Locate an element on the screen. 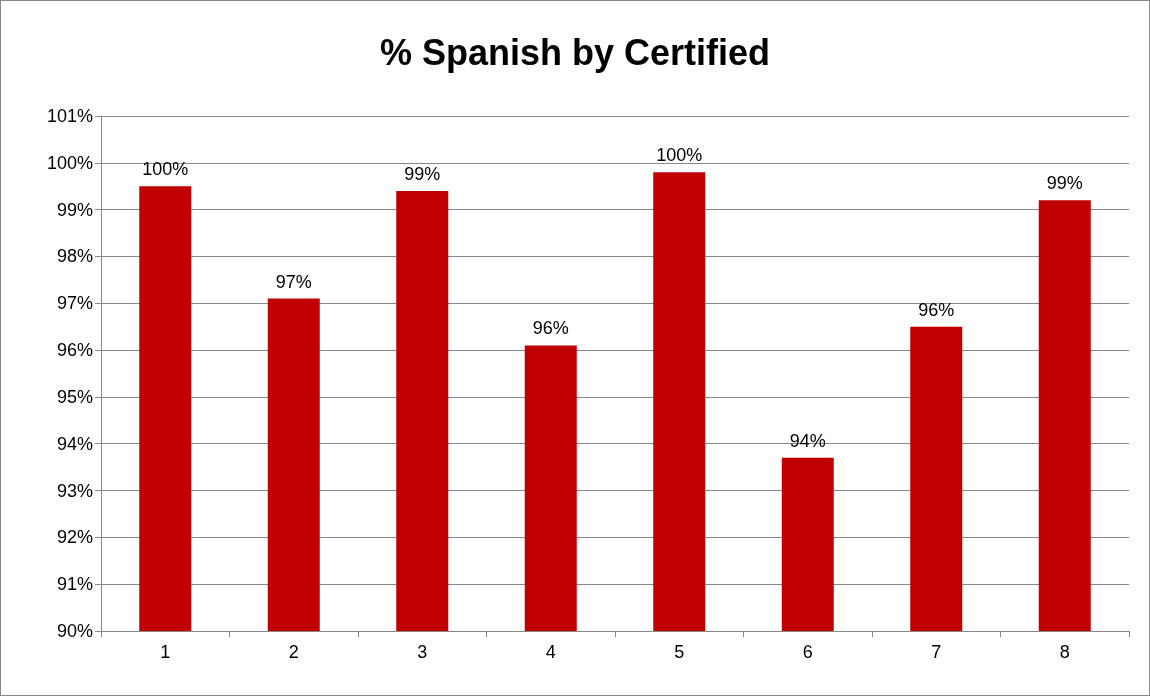 This screenshot has height=696, width=1150. x-tick-label: 4 is located at coordinates (550, 652).